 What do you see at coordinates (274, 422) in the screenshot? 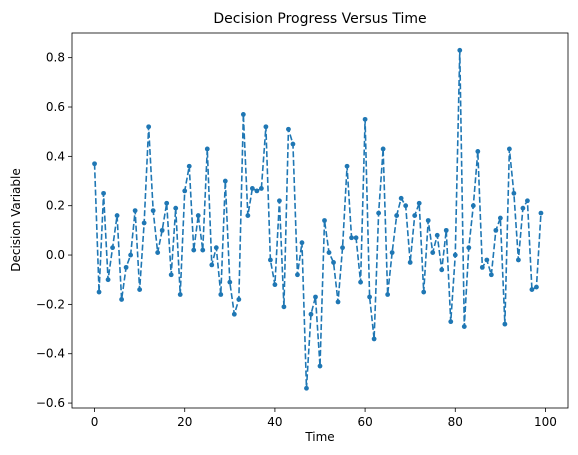
I see `x-tick-label: 40` at bounding box center [274, 422].